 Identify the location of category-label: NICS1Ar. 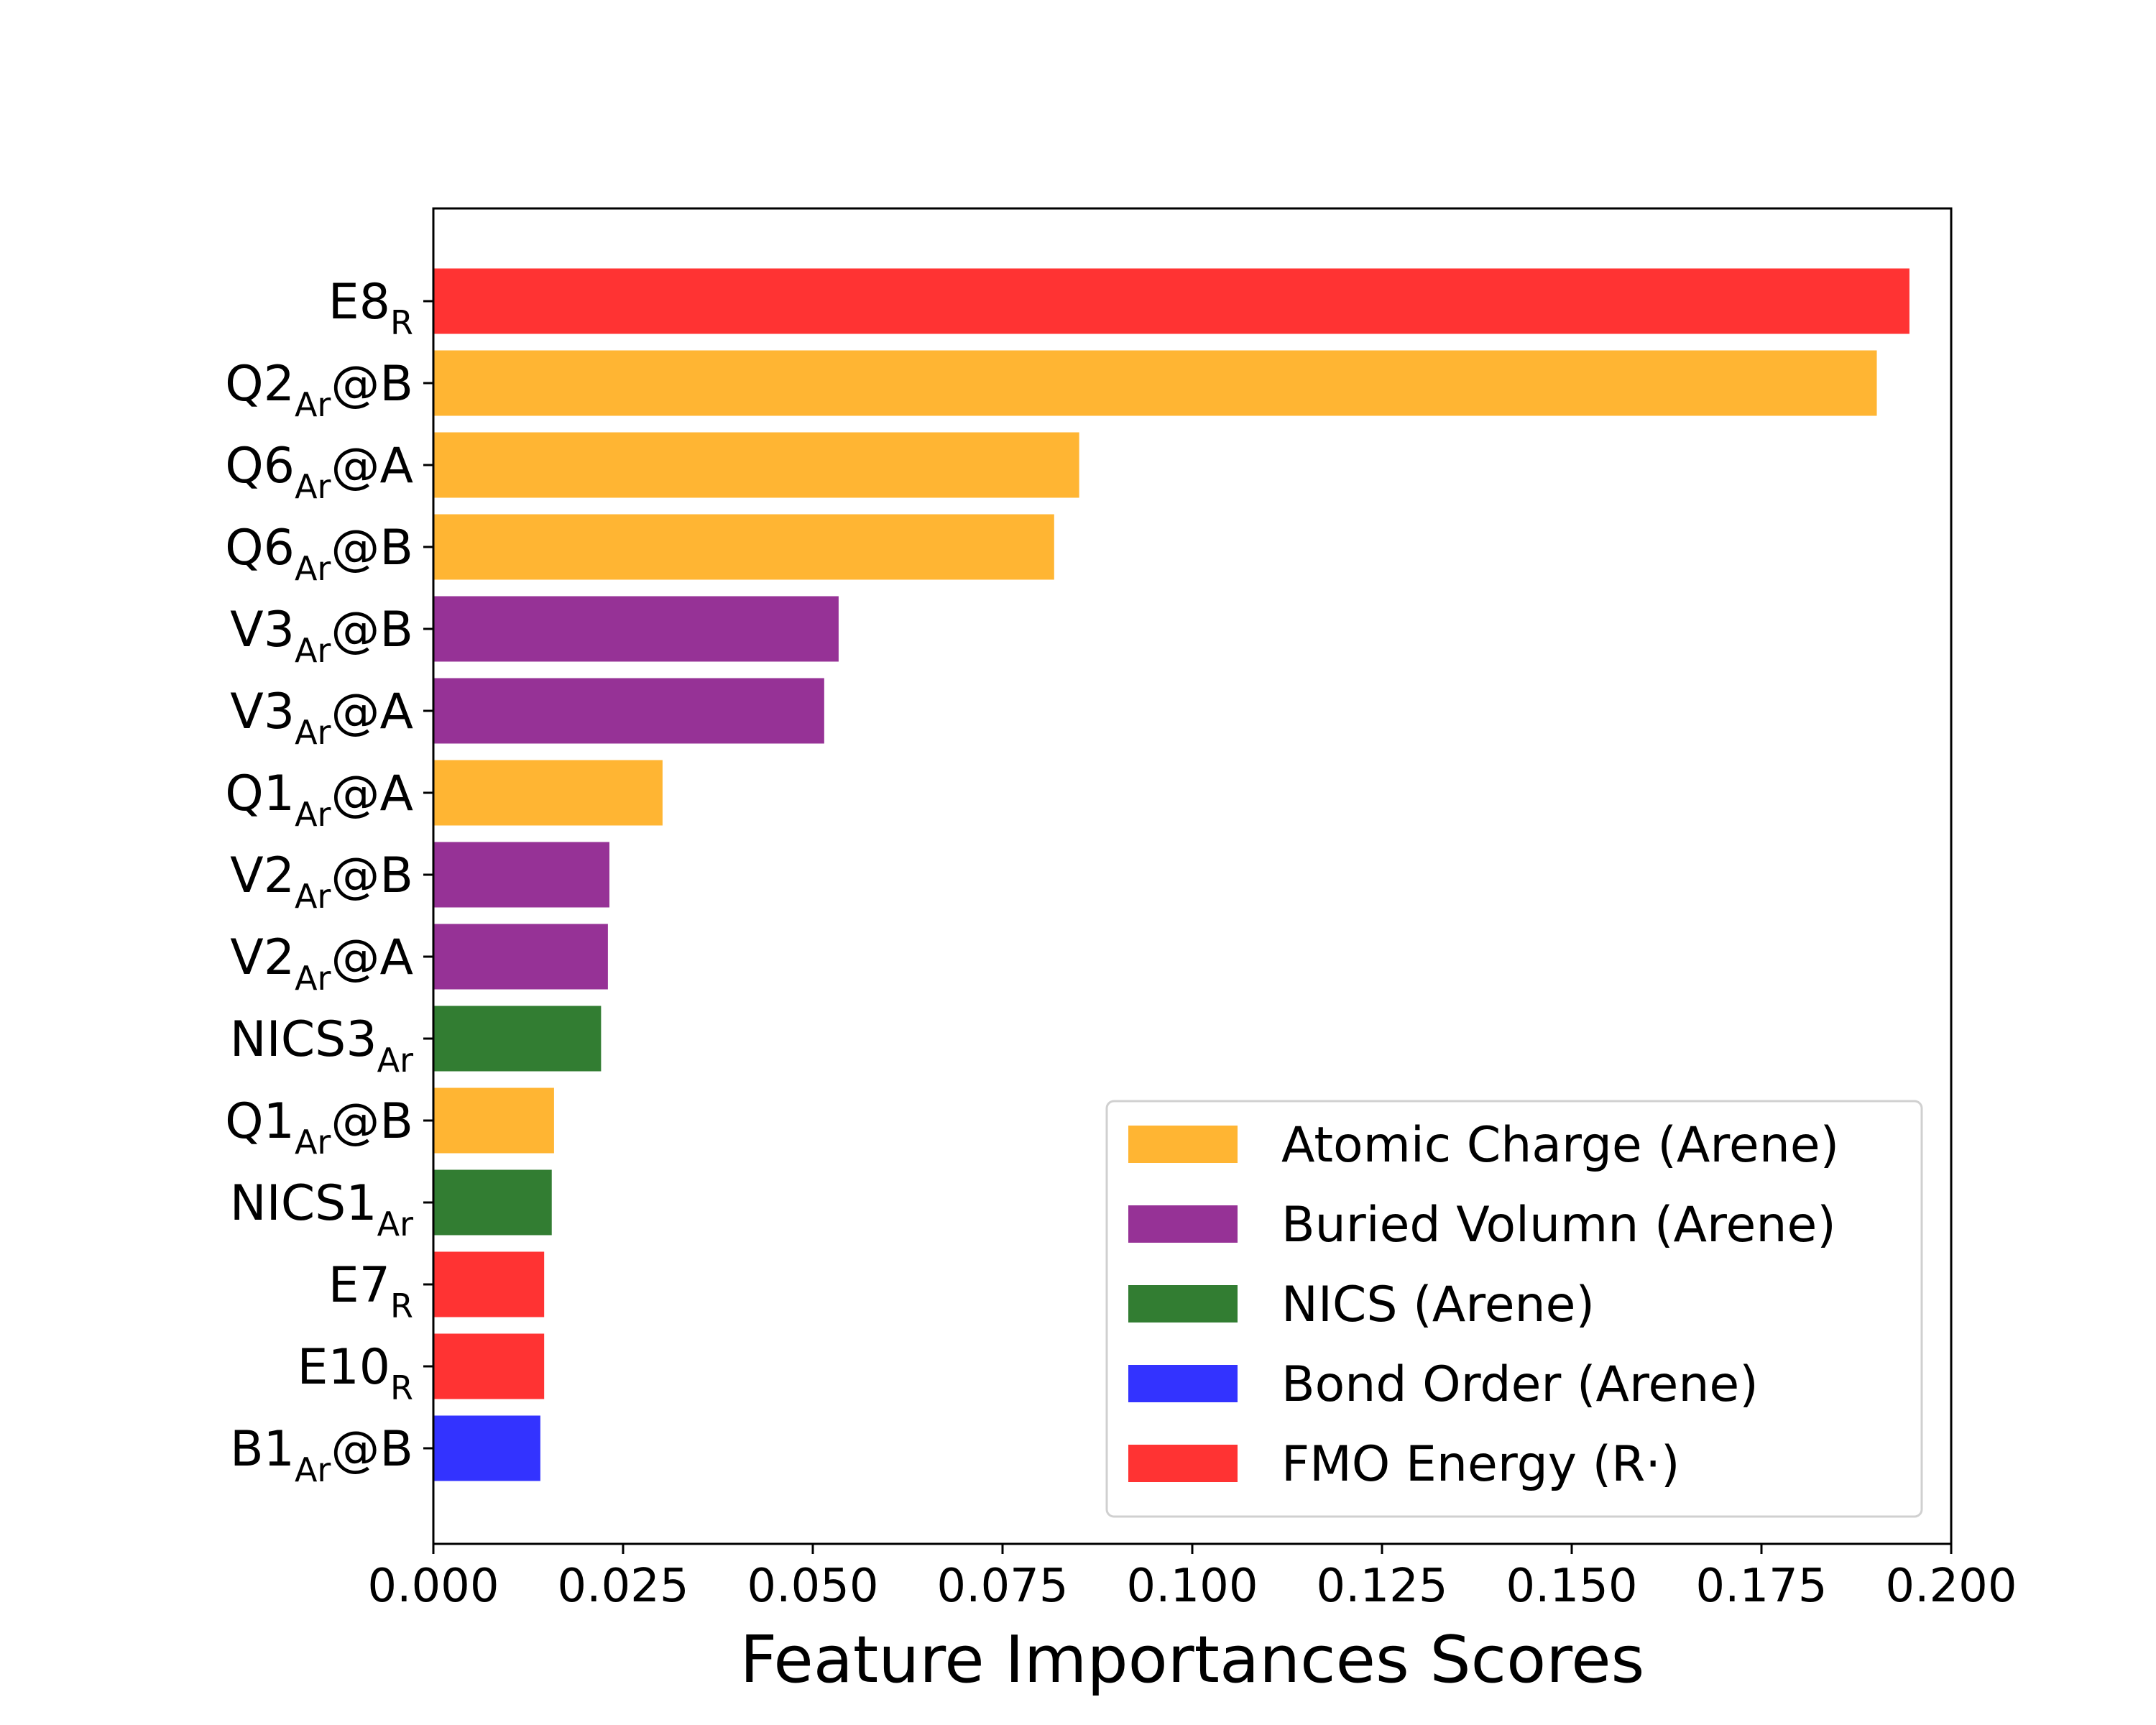
(321, 1209).